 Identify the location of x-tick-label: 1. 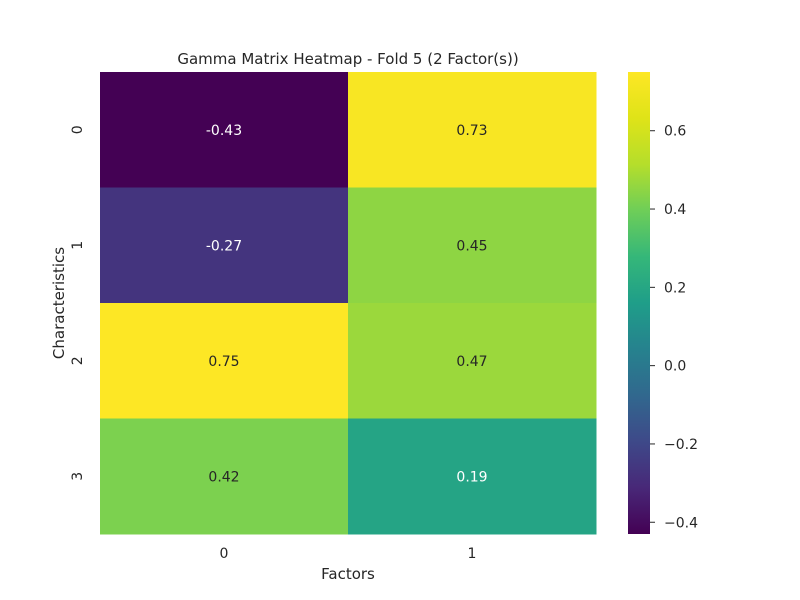
(472, 554).